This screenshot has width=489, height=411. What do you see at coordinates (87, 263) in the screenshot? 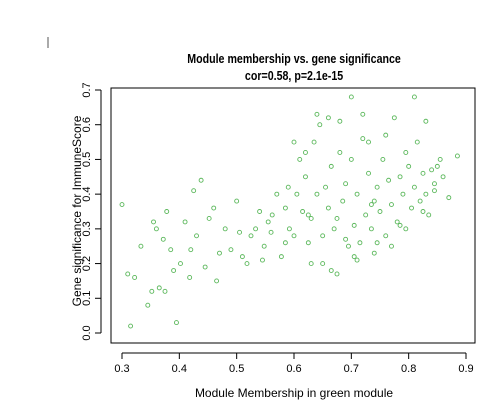
I see `y-tick-label: 0.2` at bounding box center [87, 263].